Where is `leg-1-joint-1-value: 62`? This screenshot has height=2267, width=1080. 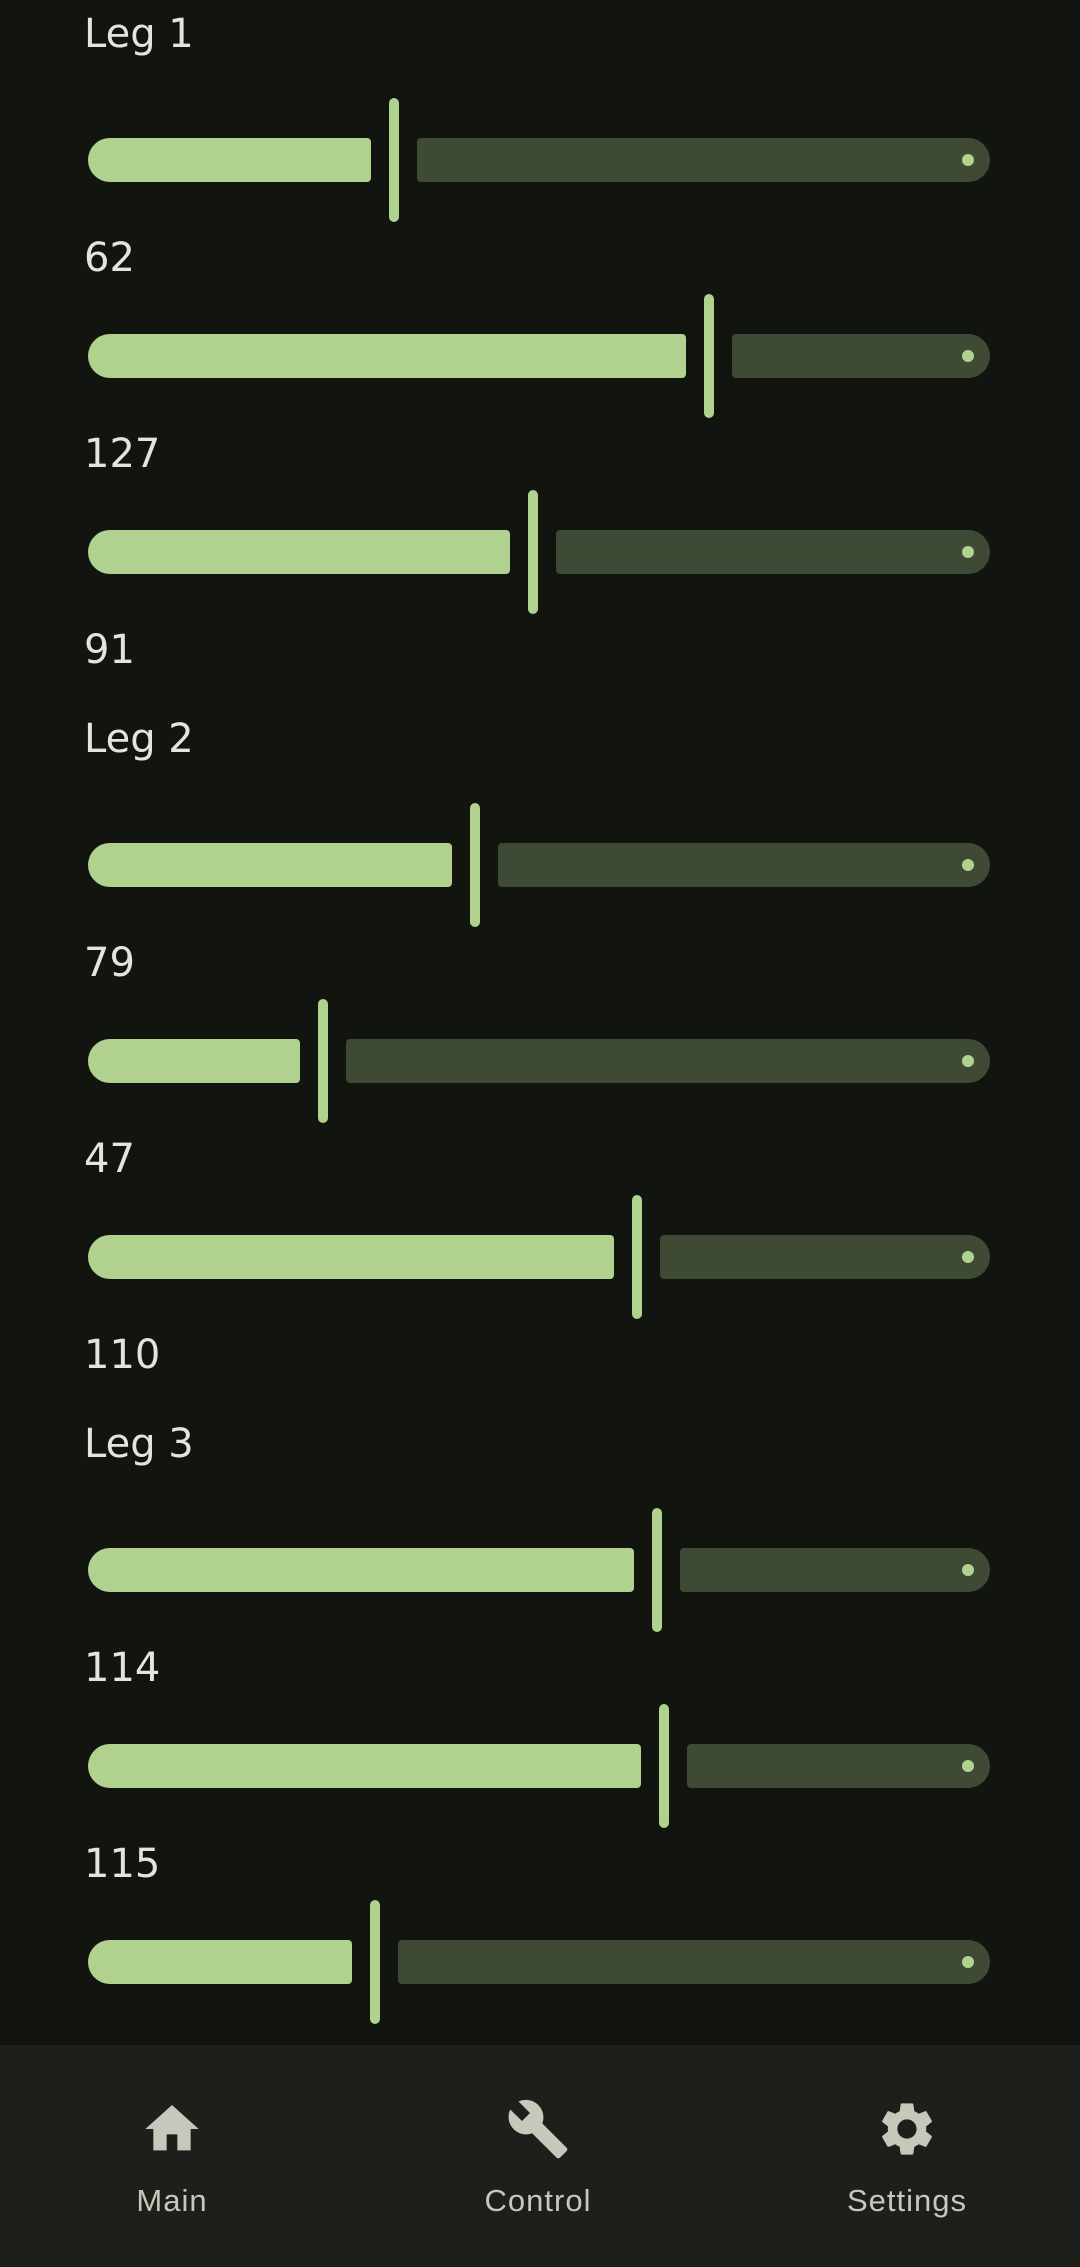 leg-1-joint-1-value: 62 is located at coordinates (109, 258).